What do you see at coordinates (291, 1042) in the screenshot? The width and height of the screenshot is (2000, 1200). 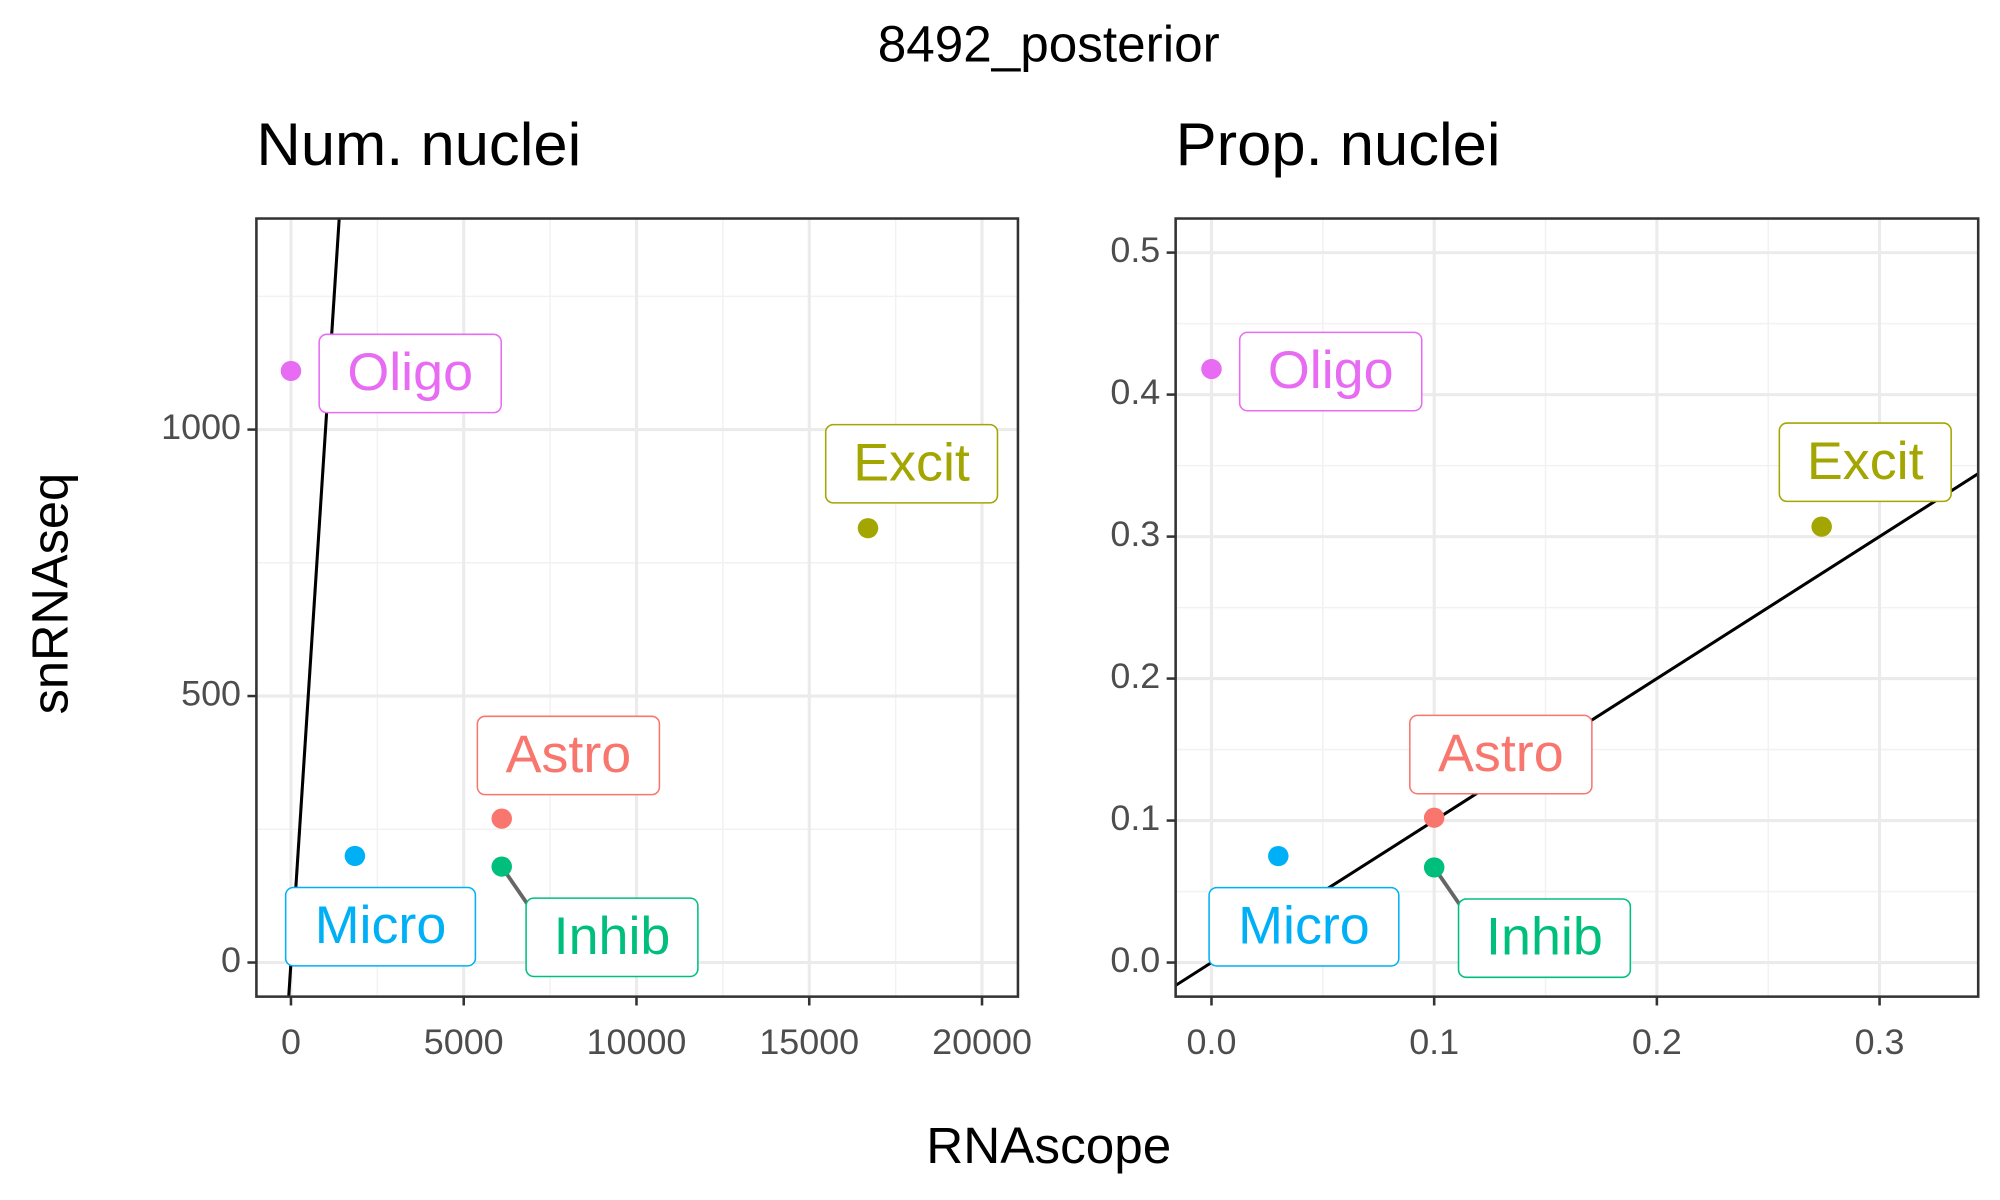 I see `x-tick-label: 0` at bounding box center [291, 1042].